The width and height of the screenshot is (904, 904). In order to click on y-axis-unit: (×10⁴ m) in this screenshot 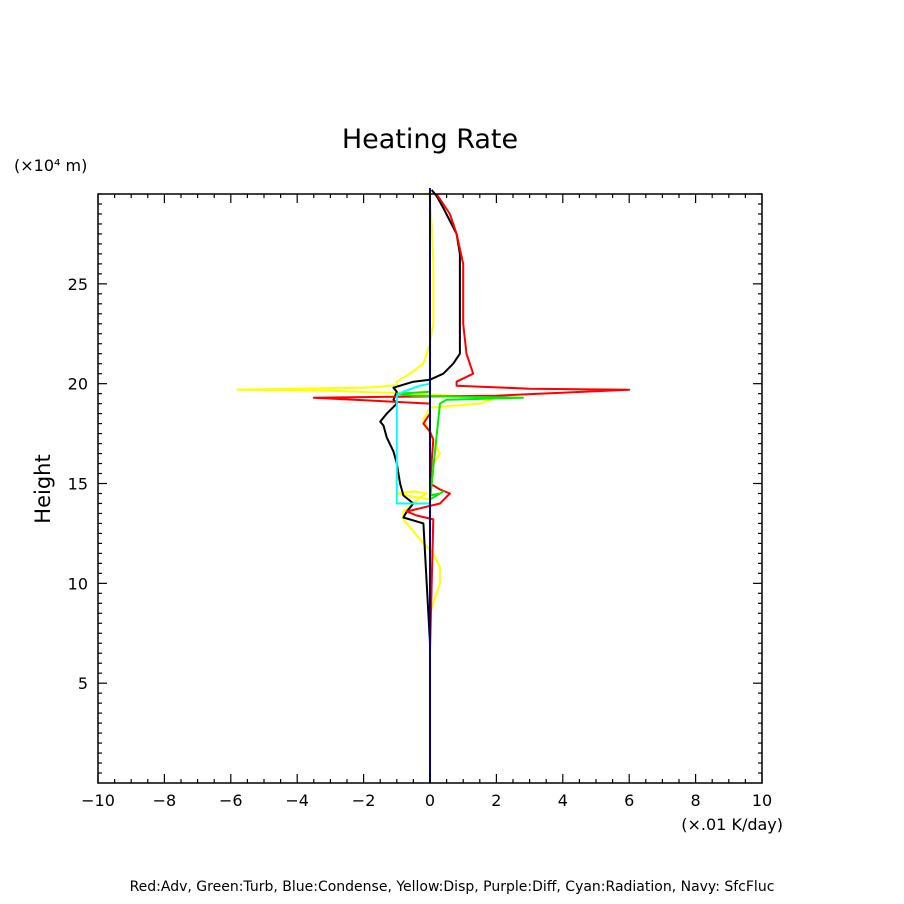, I will do `click(50, 165)`.